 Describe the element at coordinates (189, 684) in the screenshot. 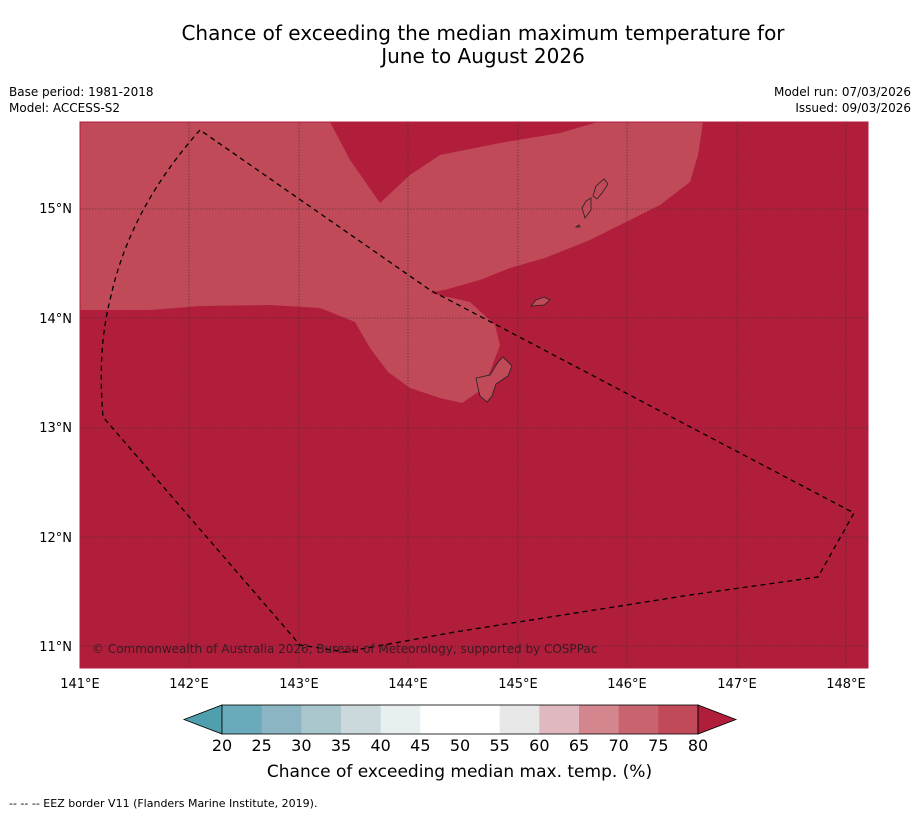

I see `lon-label: 142°E` at that location.